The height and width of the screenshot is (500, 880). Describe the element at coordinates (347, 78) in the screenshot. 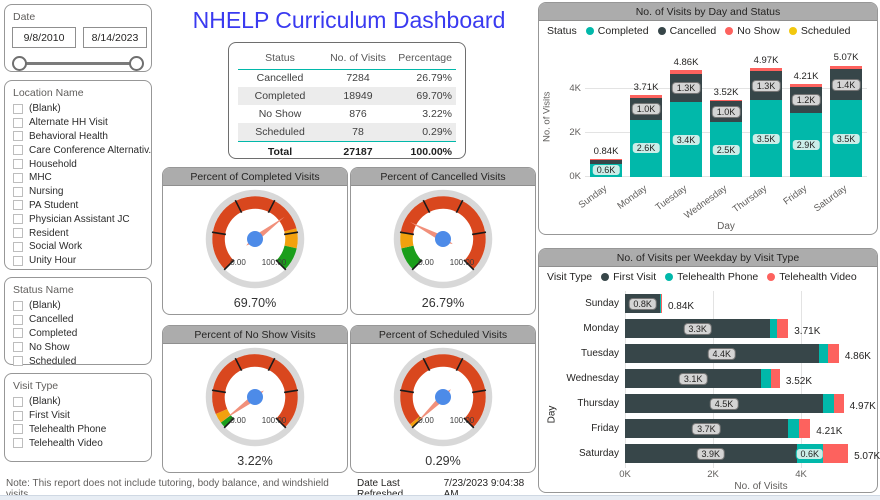

I see `table-row: Cancelled 7284 26.79%` at that location.